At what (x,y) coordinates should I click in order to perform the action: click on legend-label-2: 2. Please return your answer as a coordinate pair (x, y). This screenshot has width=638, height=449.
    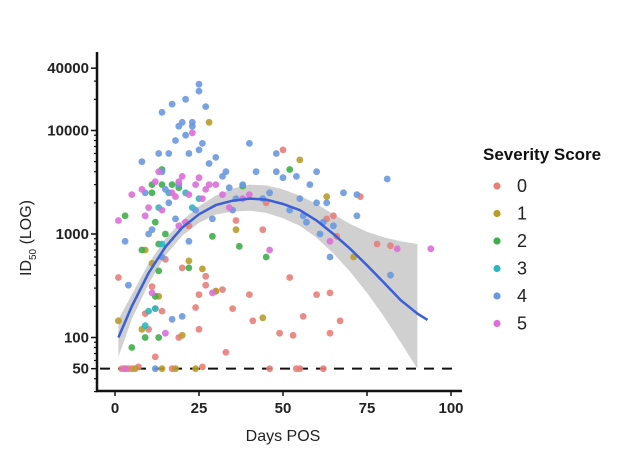
    Looking at the image, I should click on (522, 241).